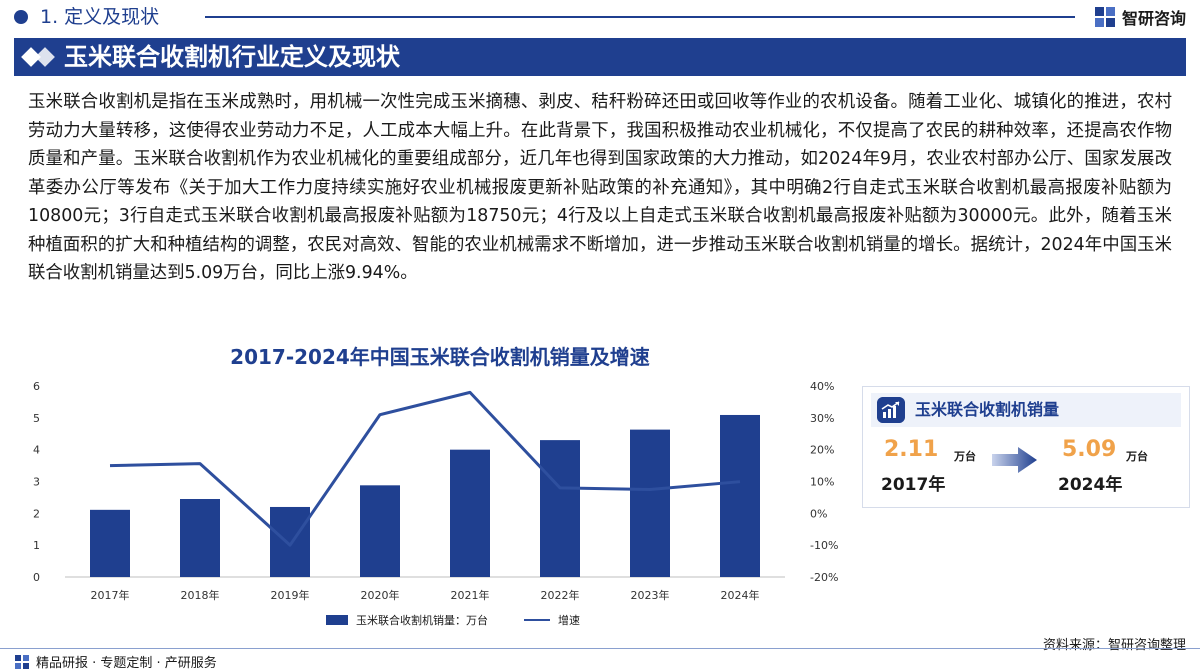  Describe the element at coordinates (600, 57) in the screenshot. I see `title-banner: 玉米联合收割机行业定义及现状` at that location.